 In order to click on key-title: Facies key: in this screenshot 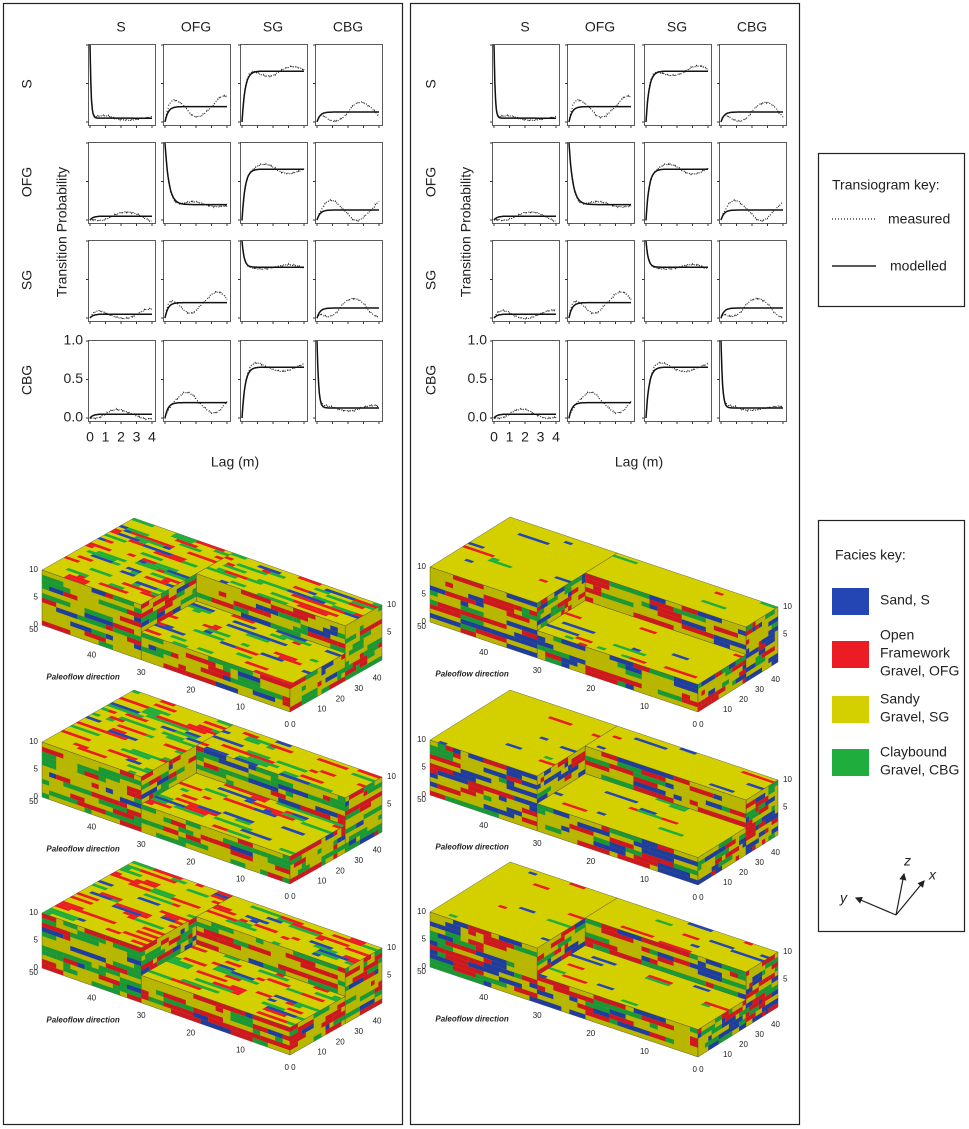, I will do `click(870, 555)`.